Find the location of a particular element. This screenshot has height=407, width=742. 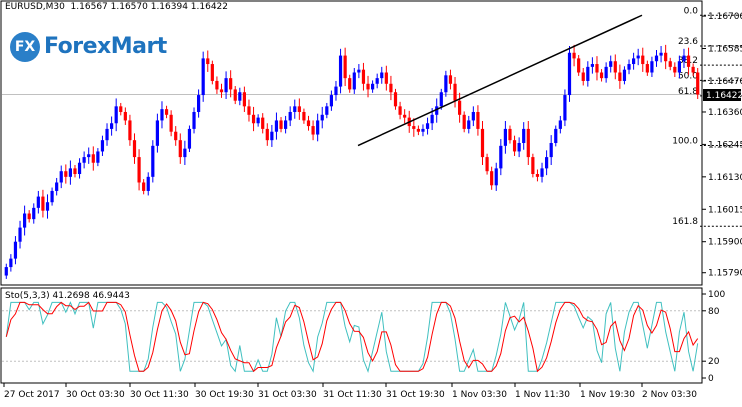

stoch-tick-label: 100 is located at coordinates (716, 295).